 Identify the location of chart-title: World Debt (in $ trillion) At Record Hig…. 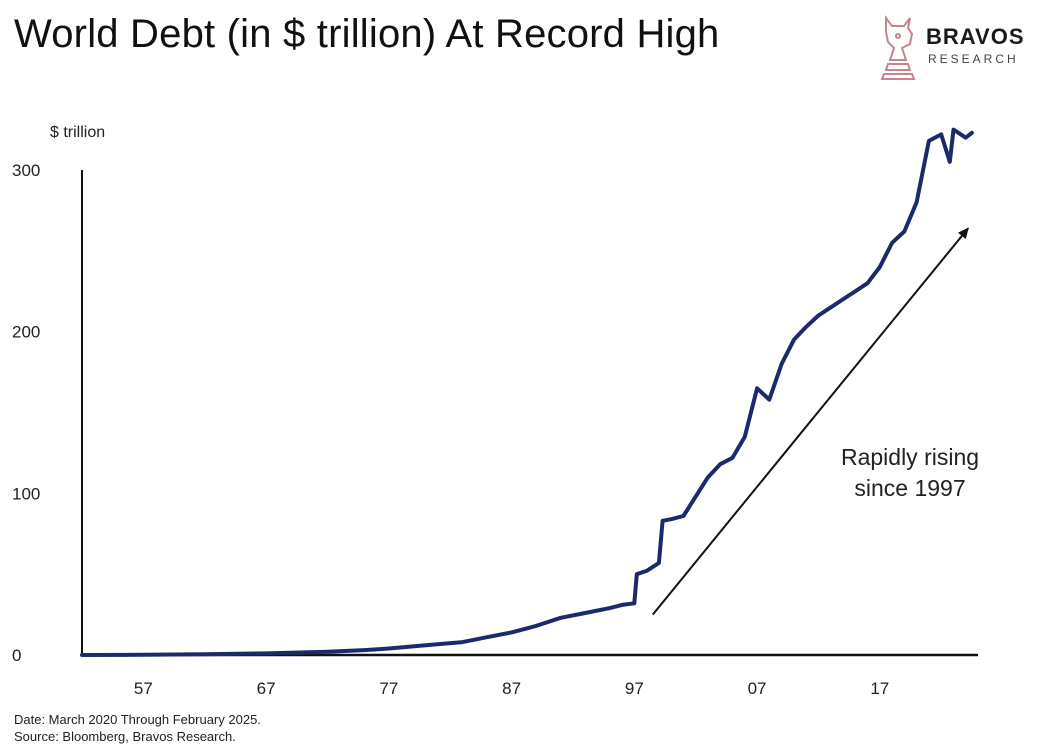
(367, 34).